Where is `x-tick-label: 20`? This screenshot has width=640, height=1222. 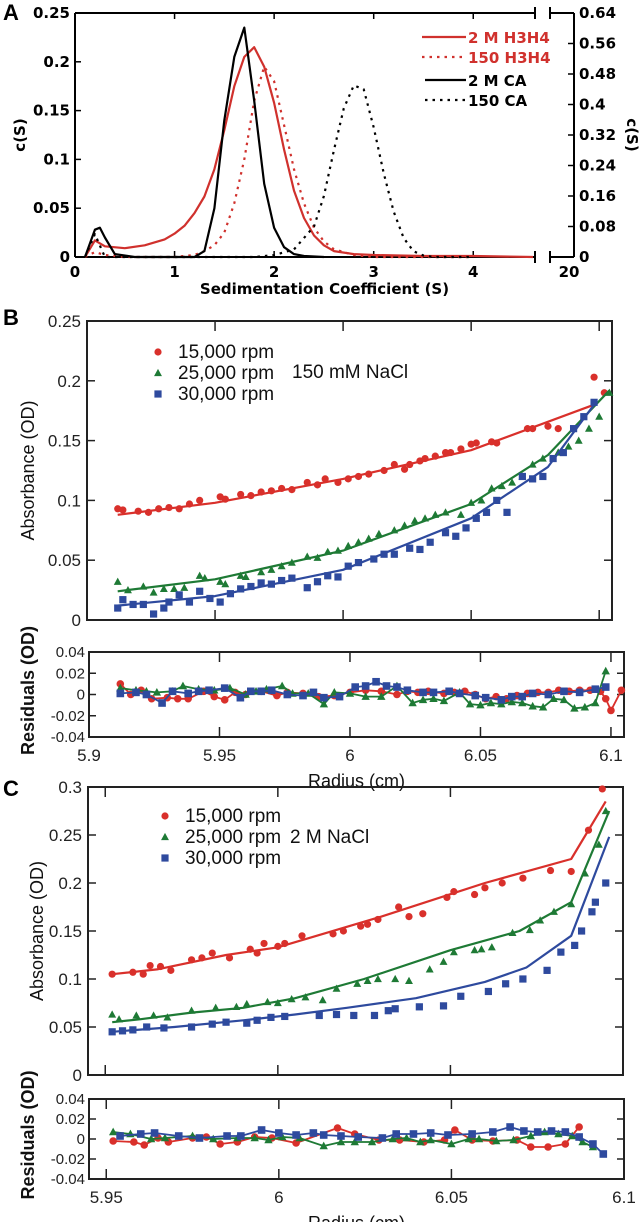
x-tick-label: 20 is located at coordinates (569, 272).